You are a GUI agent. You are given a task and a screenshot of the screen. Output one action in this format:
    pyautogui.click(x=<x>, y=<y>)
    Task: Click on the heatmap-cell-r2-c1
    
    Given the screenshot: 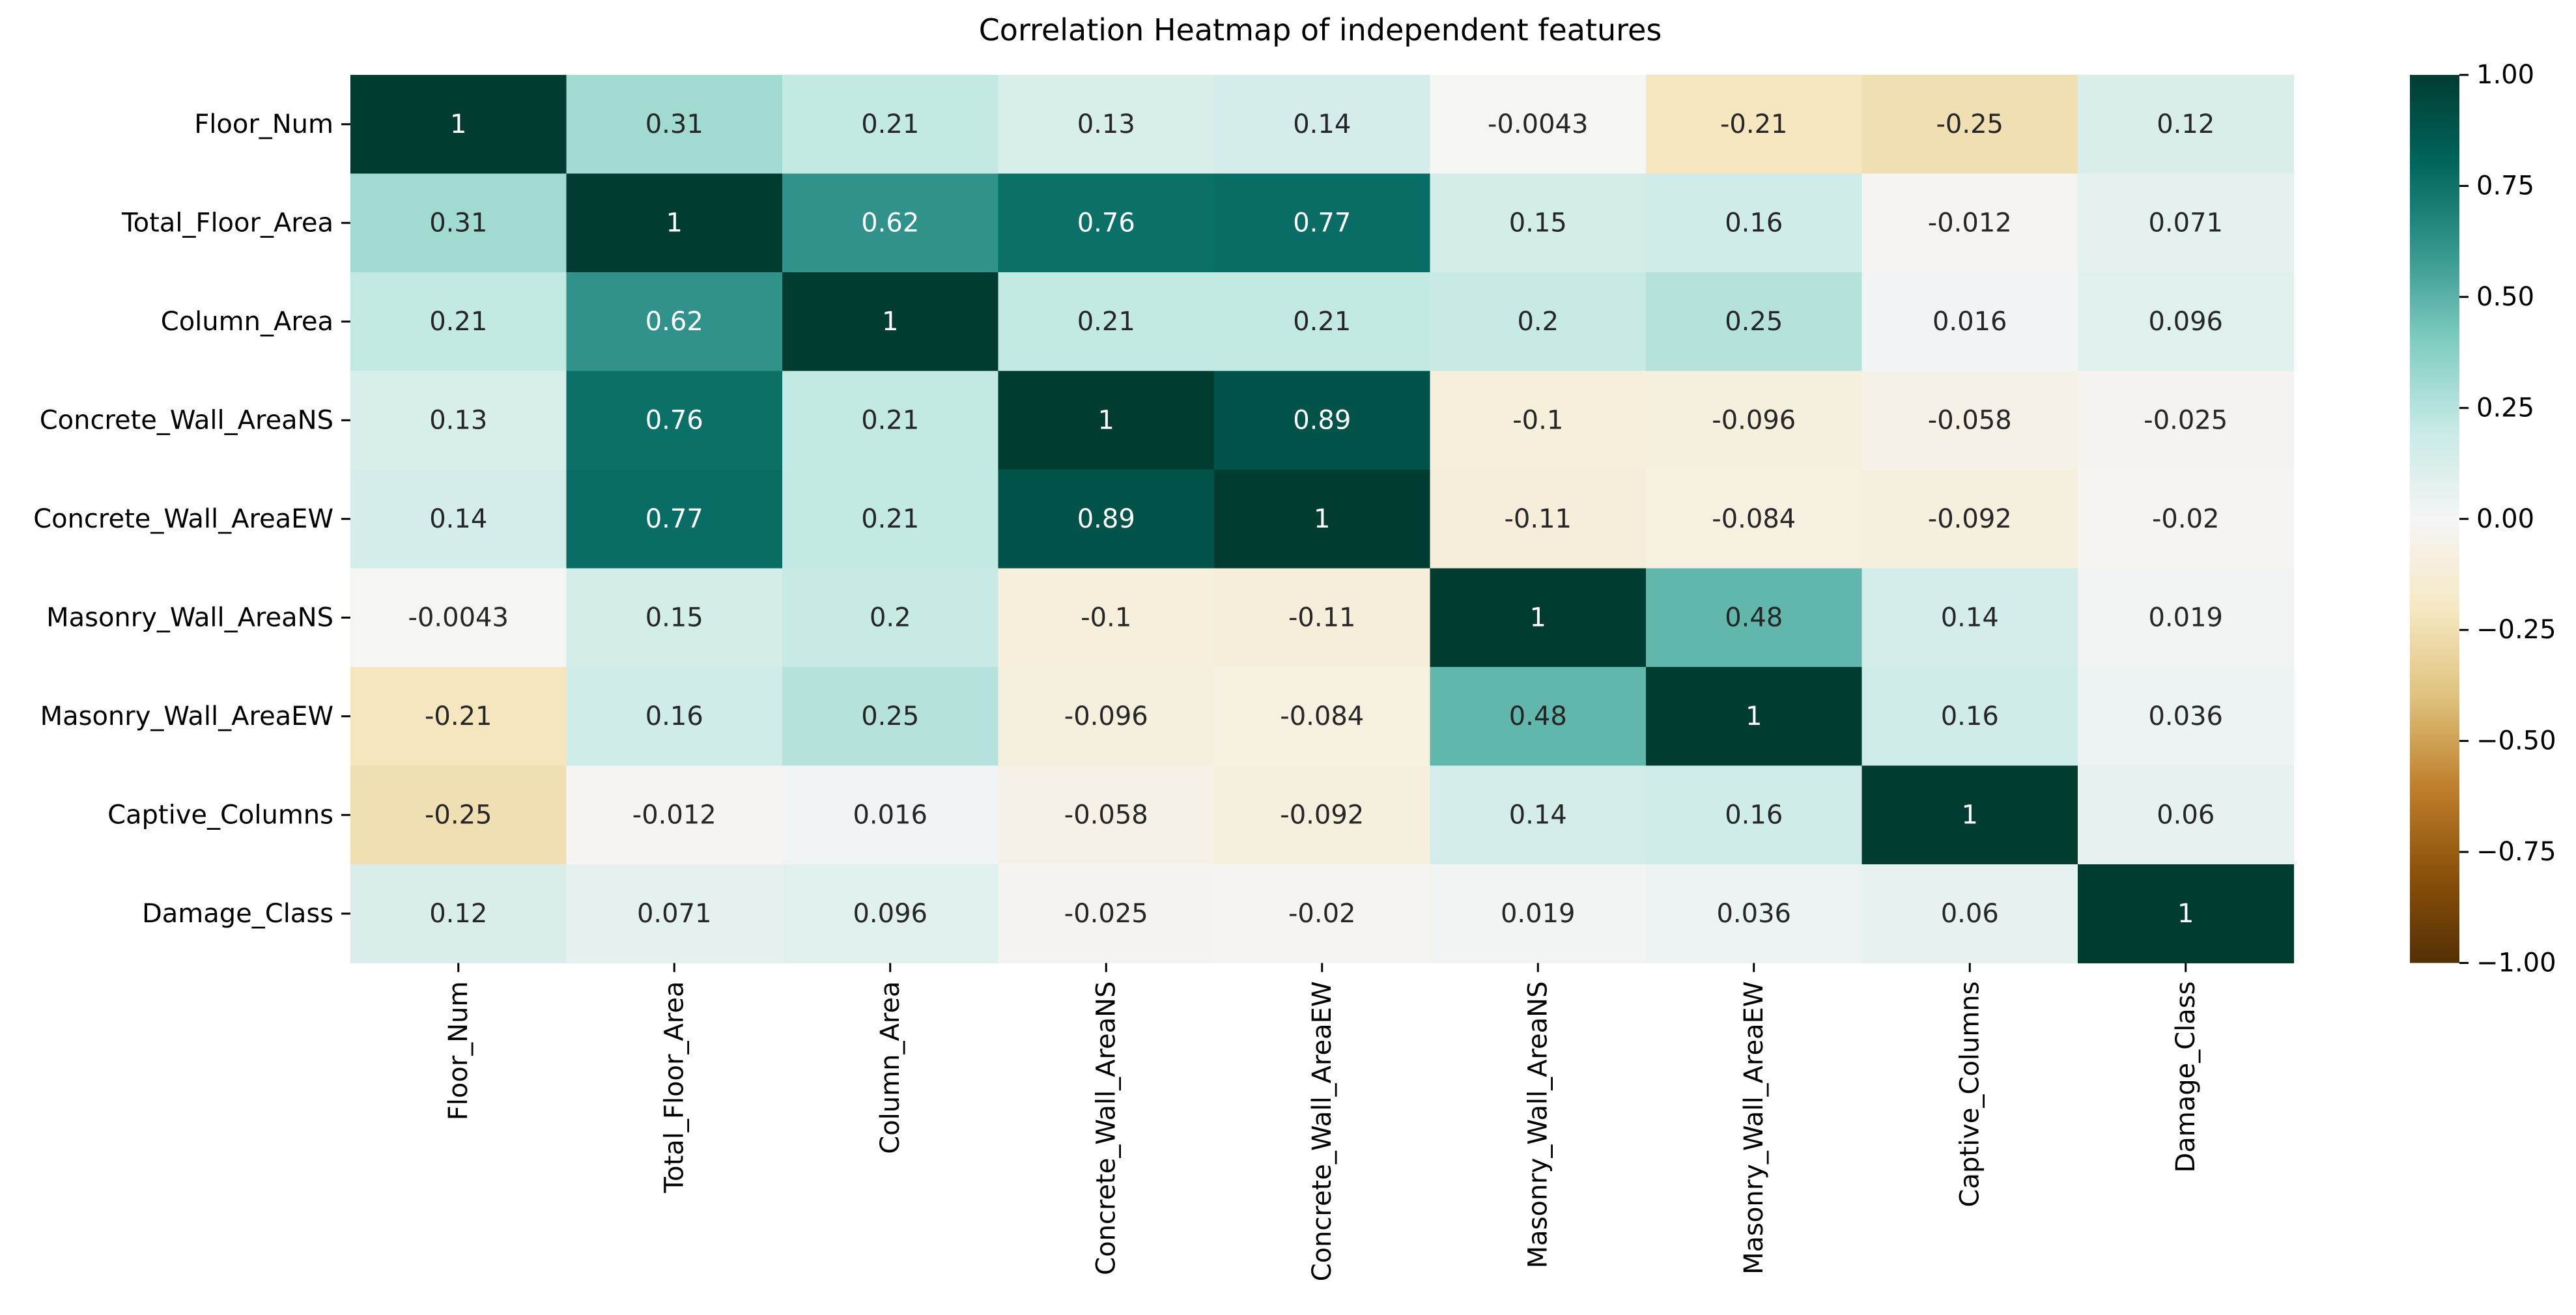 What is the action you would take?
    pyautogui.click(x=674, y=322)
    